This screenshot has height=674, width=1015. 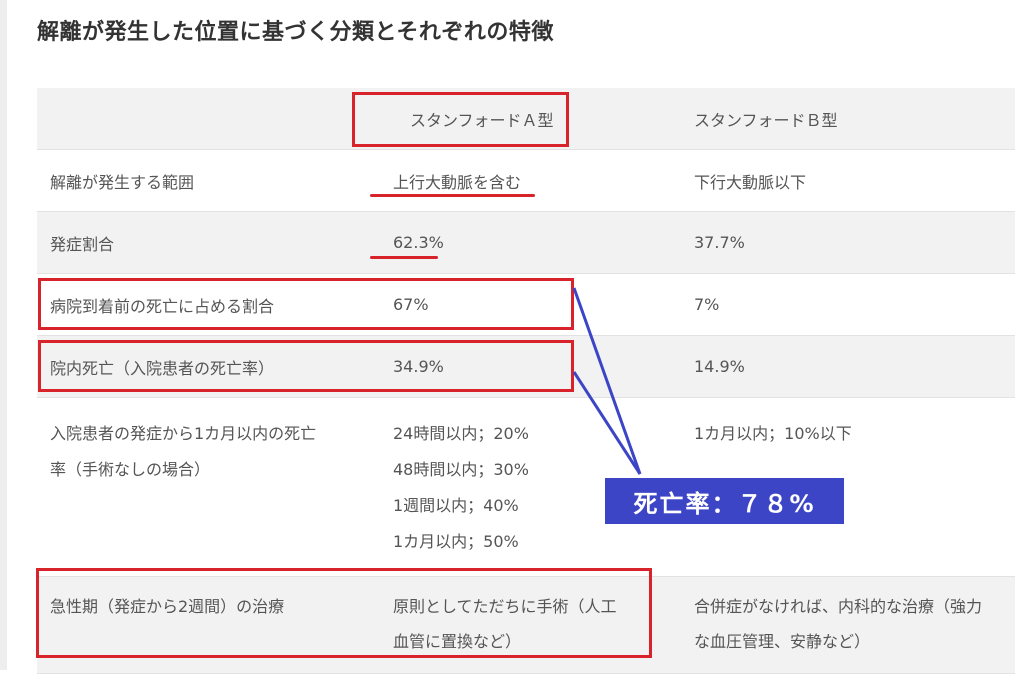 What do you see at coordinates (208, 242) in the screenshot?
I see `row-label: 発症割合` at bounding box center [208, 242].